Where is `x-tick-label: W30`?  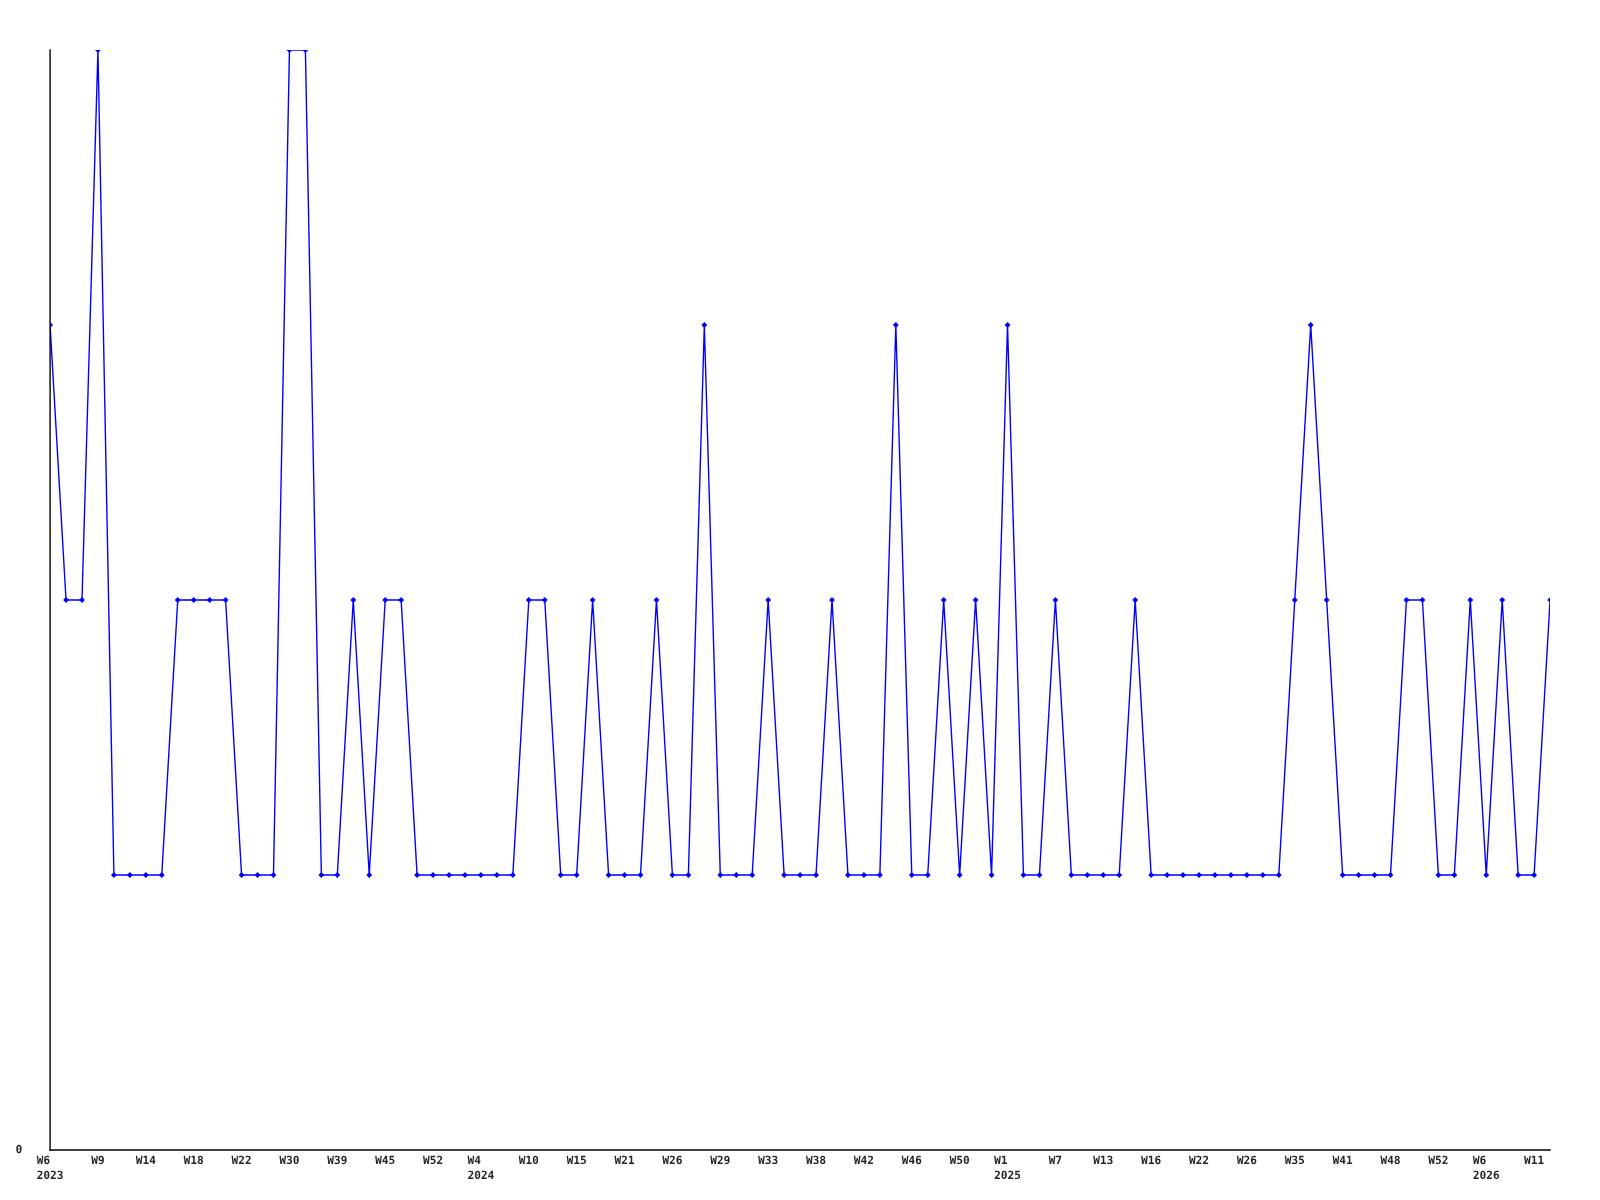 x-tick-label: W30 is located at coordinates (289, 1160).